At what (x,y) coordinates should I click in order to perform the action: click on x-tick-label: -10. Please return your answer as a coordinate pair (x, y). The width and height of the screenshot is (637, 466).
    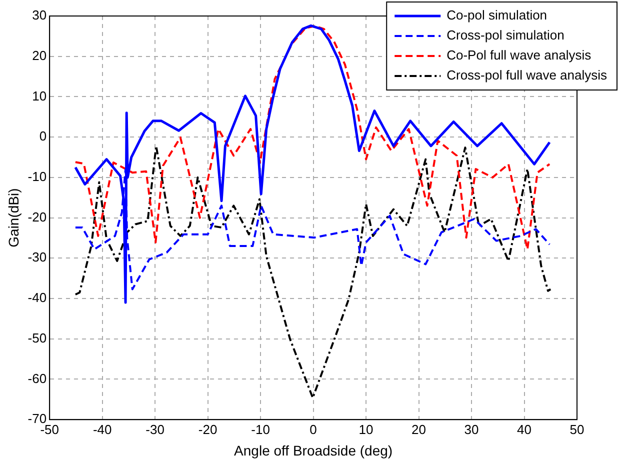
    Looking at the image, I should click on (260, 429).